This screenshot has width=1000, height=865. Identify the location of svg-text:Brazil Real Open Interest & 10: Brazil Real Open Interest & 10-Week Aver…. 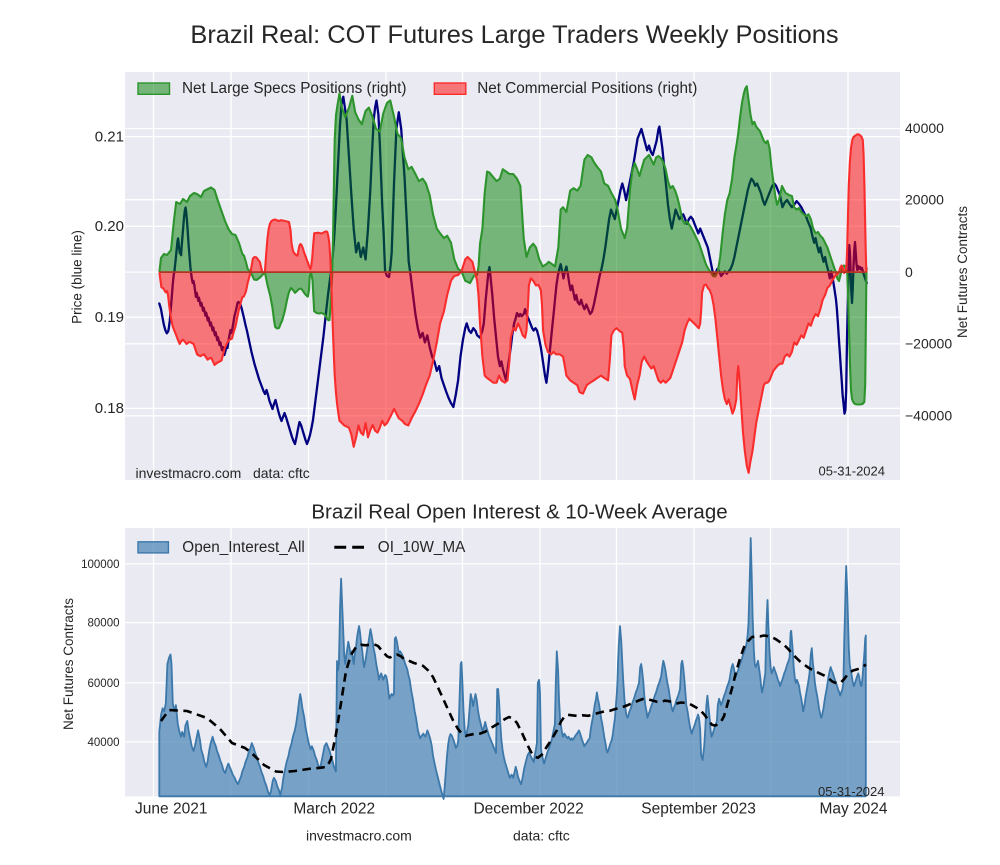
(519, 512).